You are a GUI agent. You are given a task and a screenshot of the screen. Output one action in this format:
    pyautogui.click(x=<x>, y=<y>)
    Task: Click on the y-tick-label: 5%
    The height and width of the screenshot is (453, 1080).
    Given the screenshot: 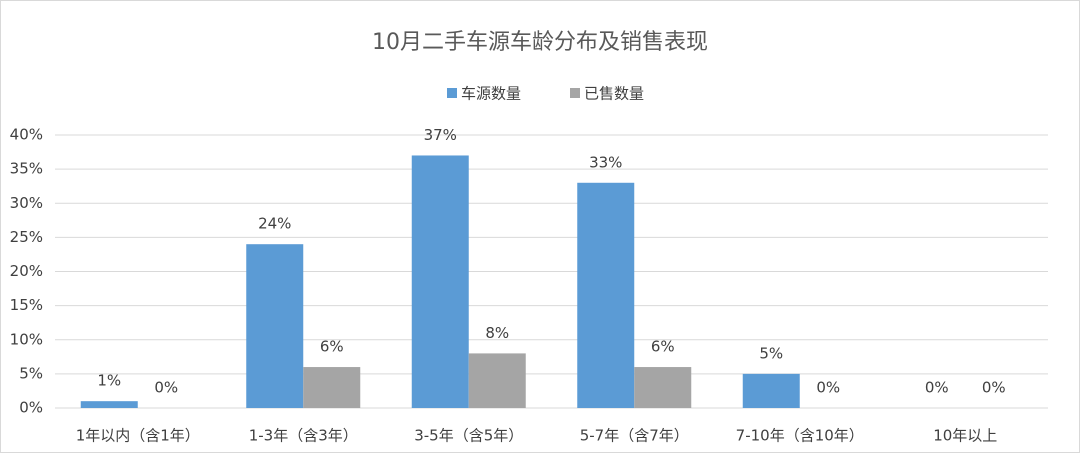 What is the action you would take?
    pyautogui.click(x=31, y=373)
    